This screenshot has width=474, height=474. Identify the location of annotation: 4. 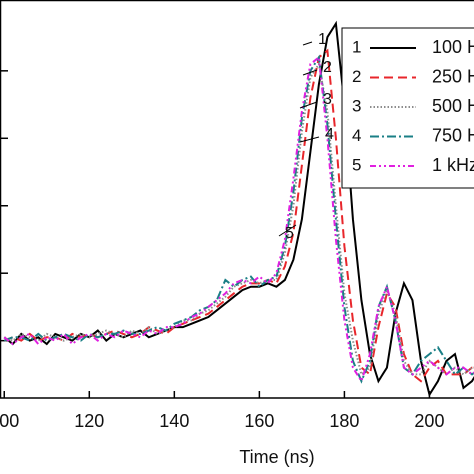
(329, 134).